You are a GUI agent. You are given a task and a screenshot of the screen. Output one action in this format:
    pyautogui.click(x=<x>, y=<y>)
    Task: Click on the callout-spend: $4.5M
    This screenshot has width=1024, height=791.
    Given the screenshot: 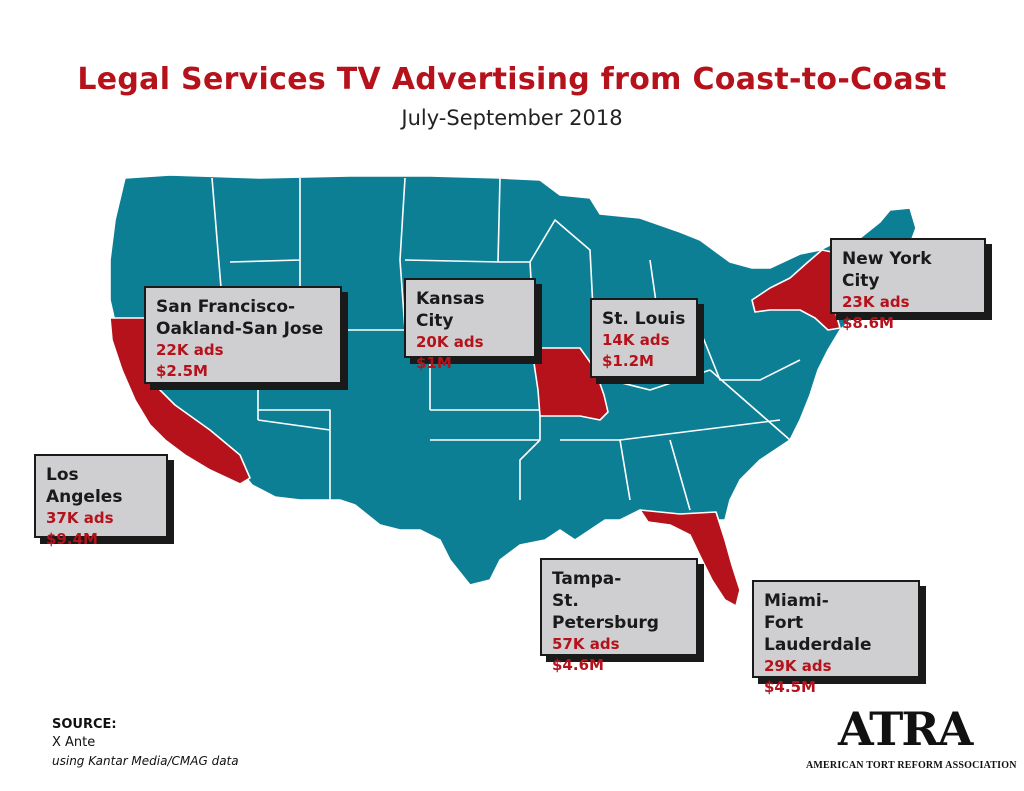 What is the action you would take?
    pyautogui.click(x=790, y=687)
    